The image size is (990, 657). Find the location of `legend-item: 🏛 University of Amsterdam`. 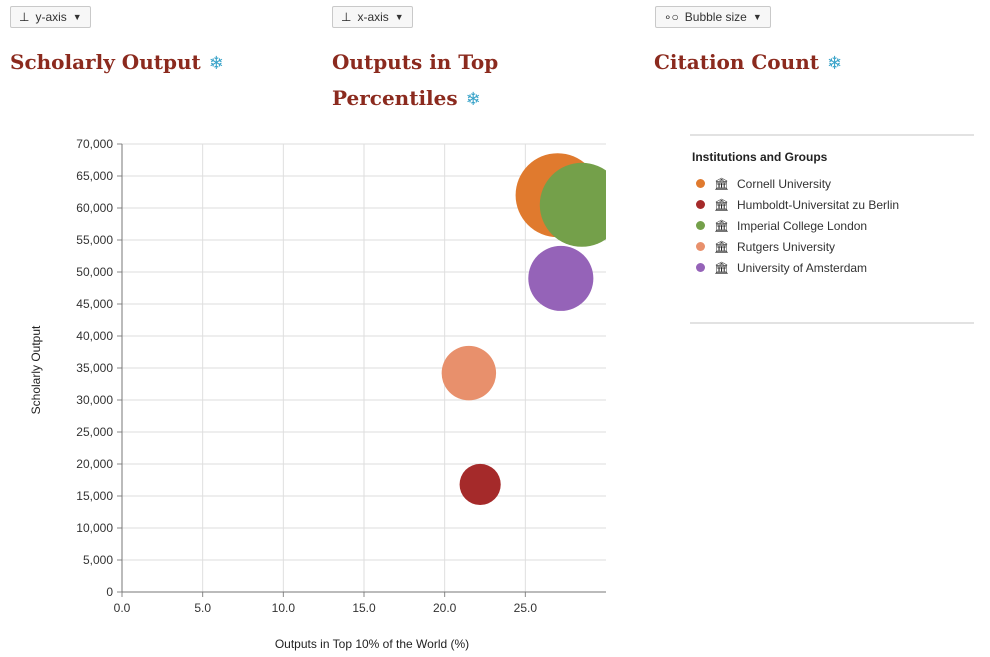

legend-item: 🏛 University of Amsterdam is located at coordinates (831, 268).